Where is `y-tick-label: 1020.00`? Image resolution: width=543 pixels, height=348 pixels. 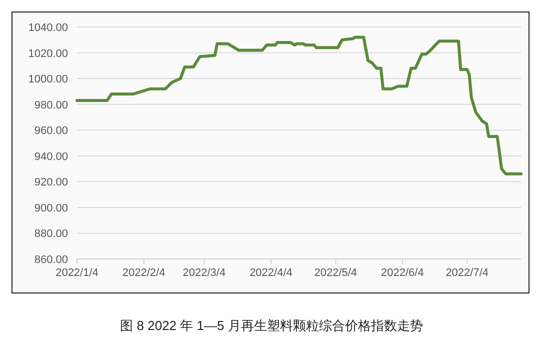
y-tick-label: 1020.00 is located at coordinates (48, 54).